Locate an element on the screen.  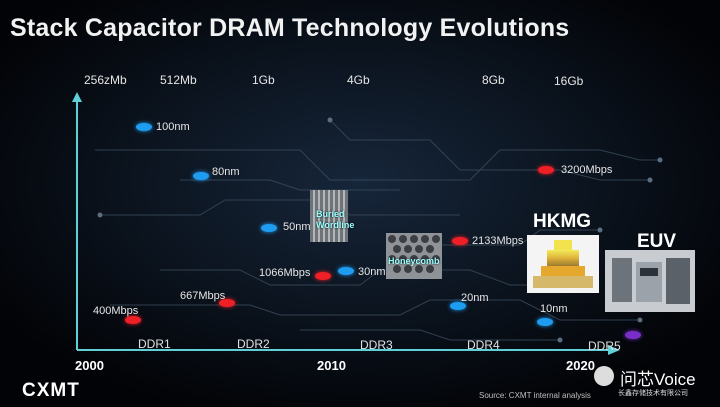
capacity-label: 16Gb is located at coordinates (569, 81).